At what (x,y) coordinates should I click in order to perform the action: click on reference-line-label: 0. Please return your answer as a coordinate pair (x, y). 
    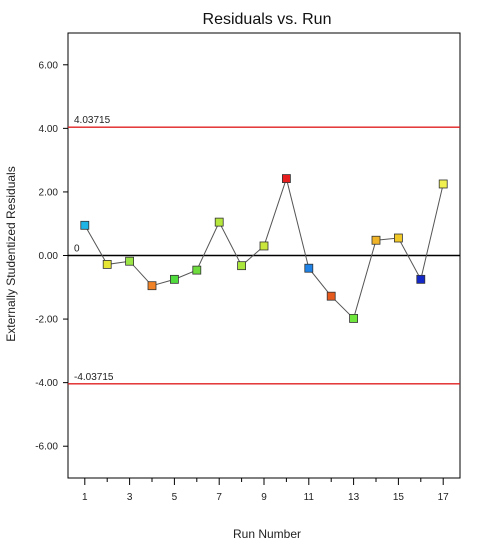
    Looking at the image, I should click on (77, 249).